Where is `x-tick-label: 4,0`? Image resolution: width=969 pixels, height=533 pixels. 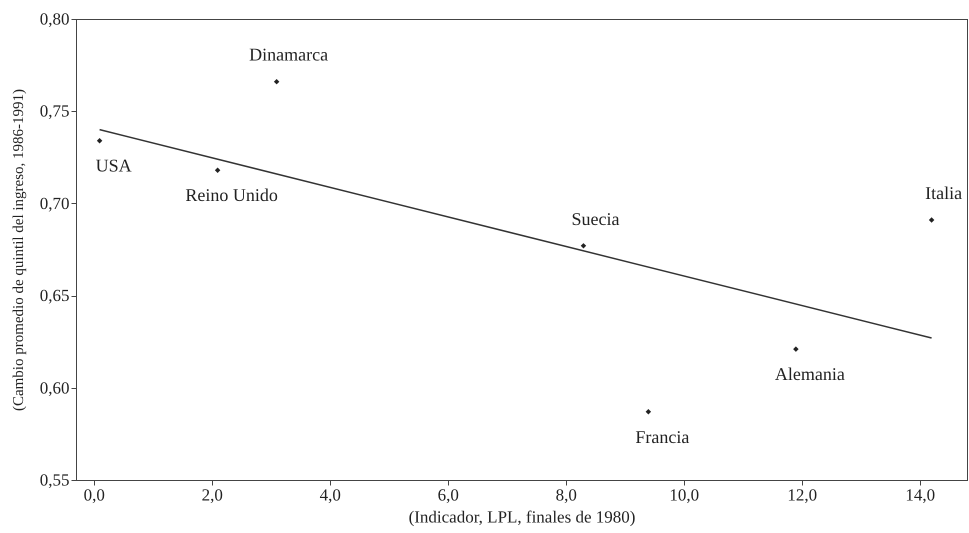
x-tick-label: 4,0 is located at coordinates (330, 495).